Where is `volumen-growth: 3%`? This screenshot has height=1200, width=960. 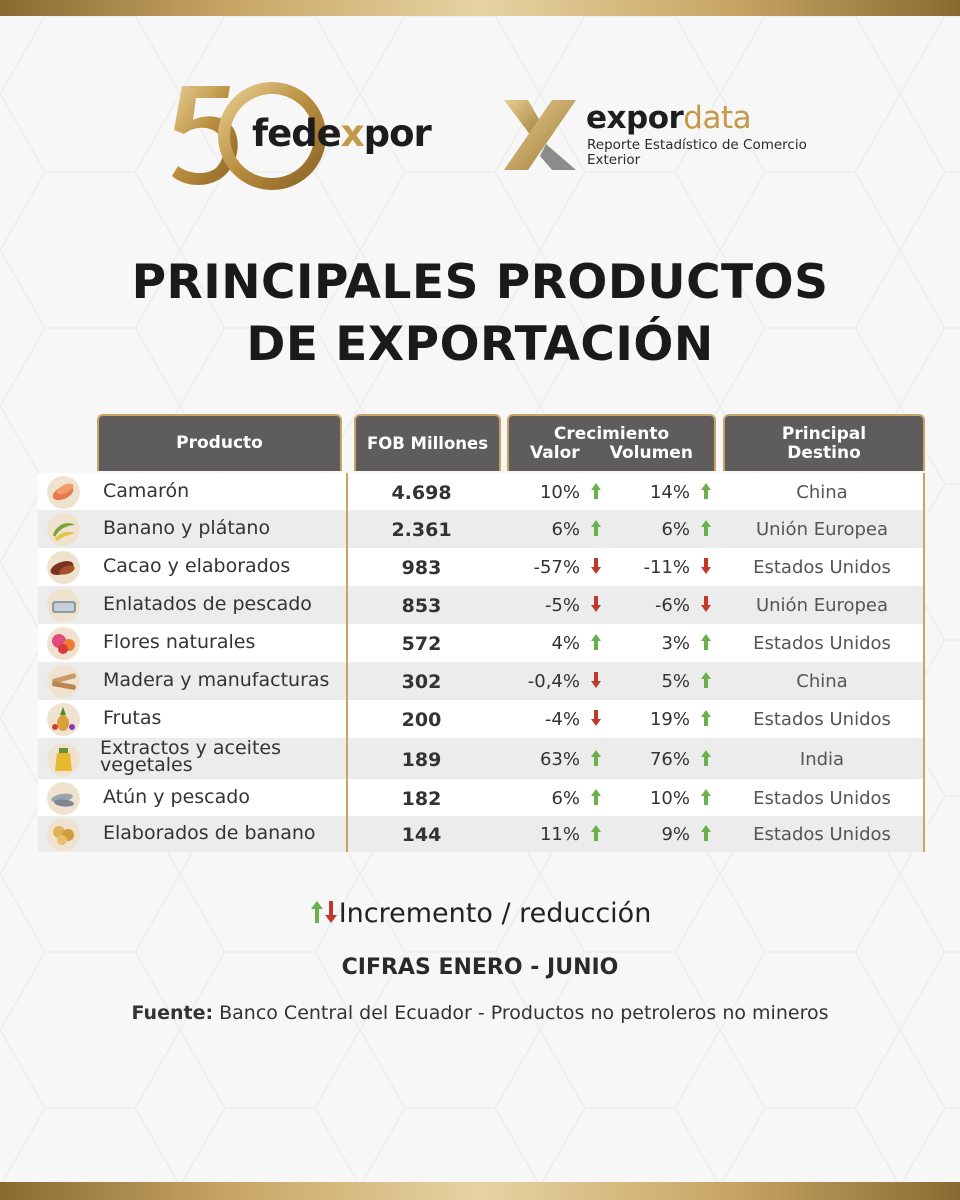 volumen-growth: 3% is located at coordinates (662, 643).